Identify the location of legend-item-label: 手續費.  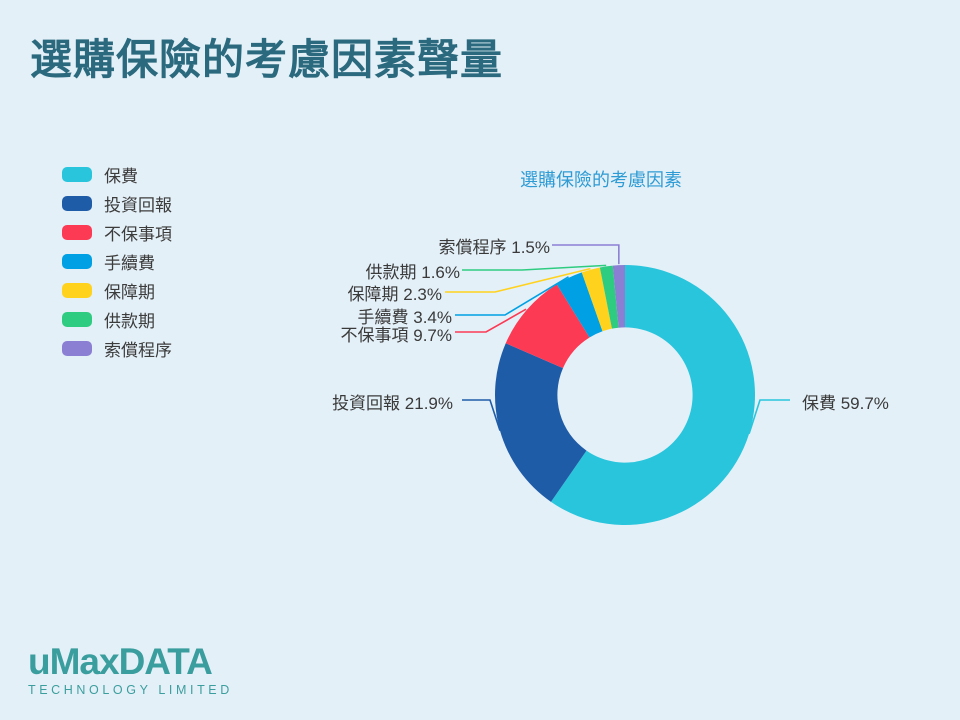
(129, 263).